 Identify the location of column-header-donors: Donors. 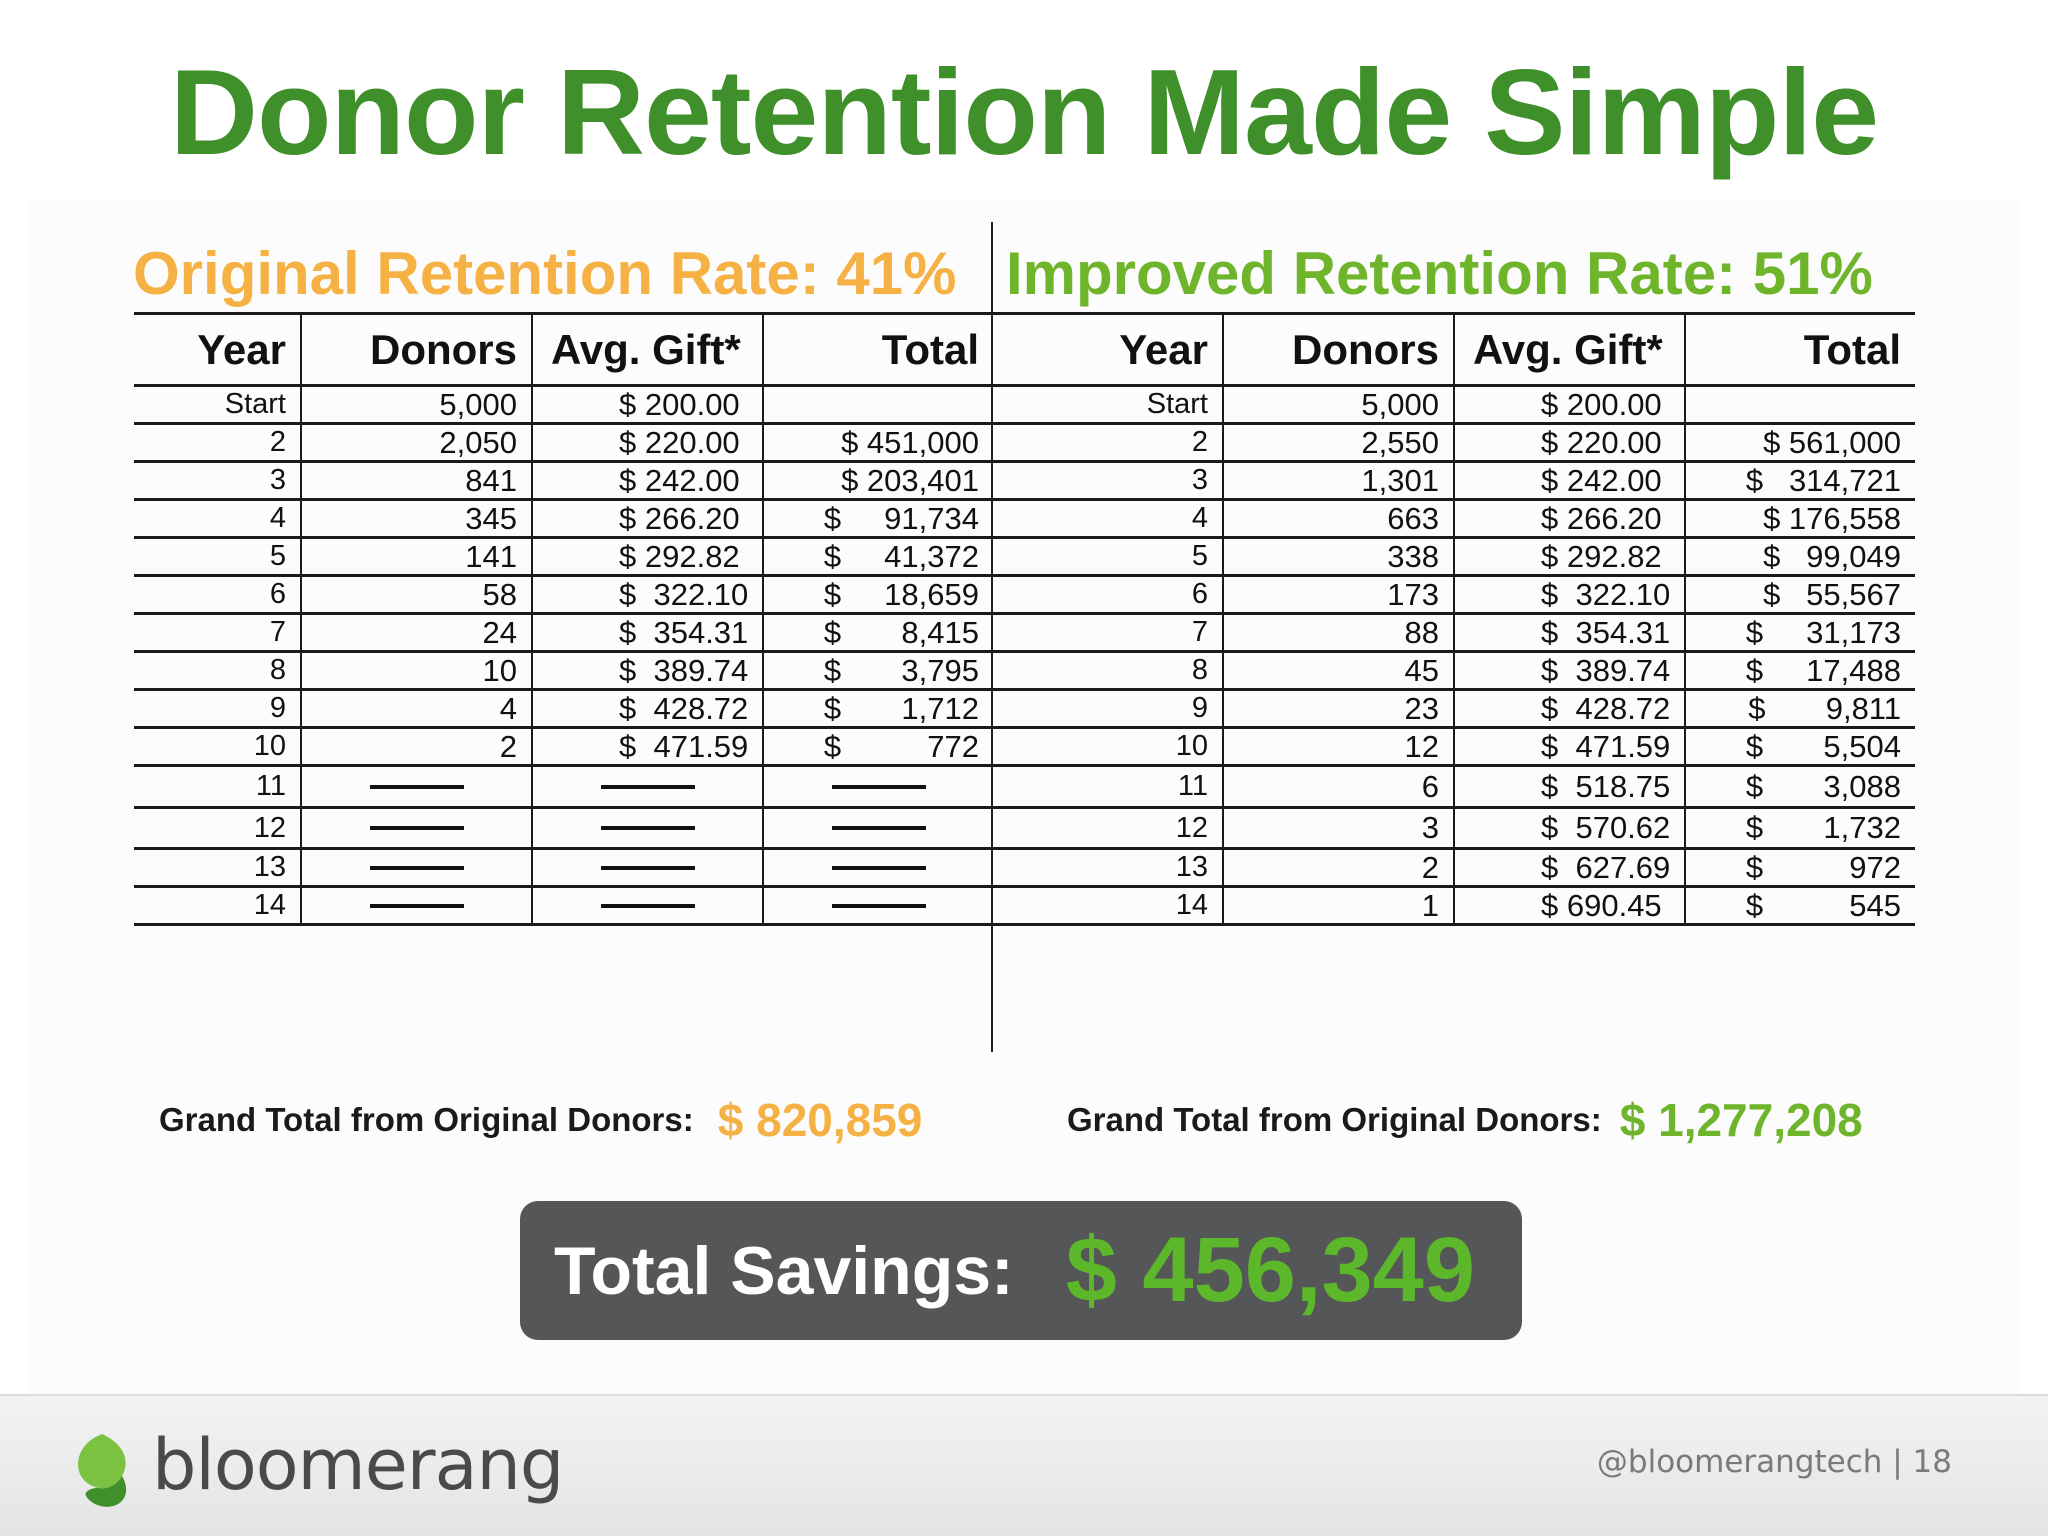
(1337, 349).